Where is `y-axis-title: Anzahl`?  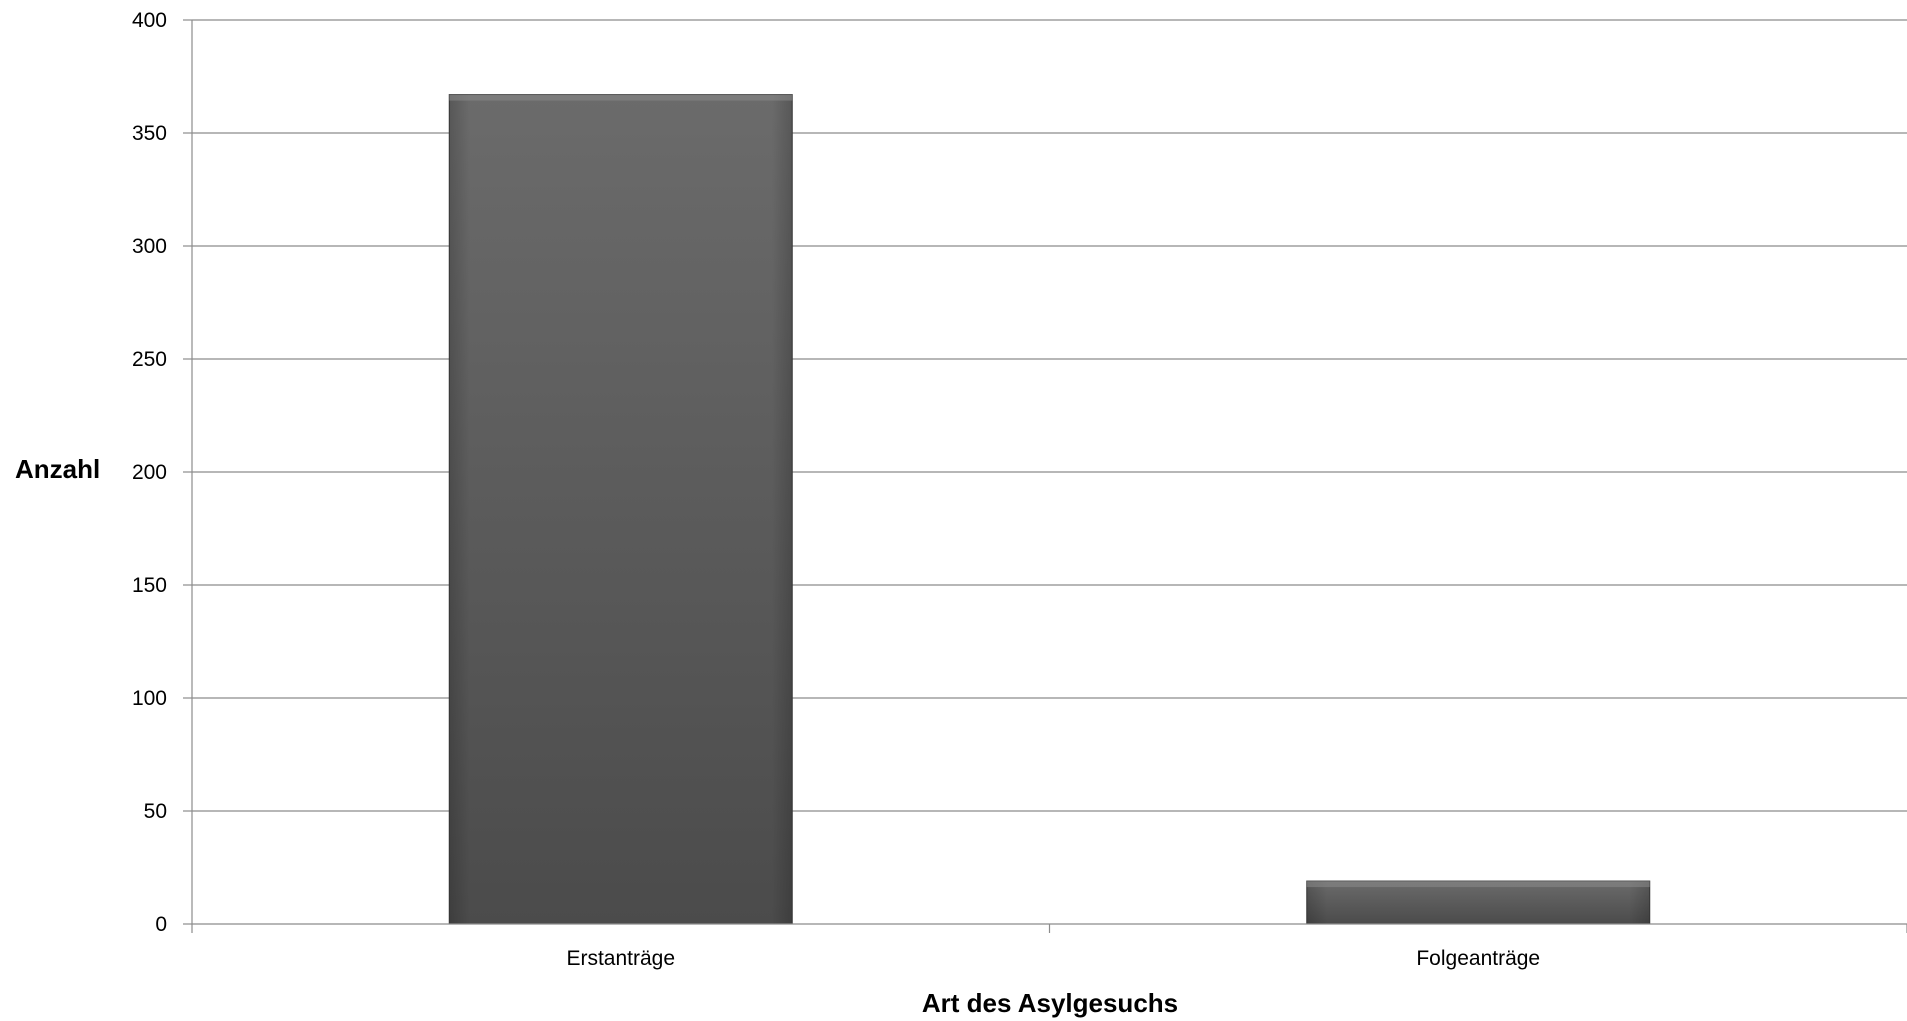
y-axis-title: Anzahl is located at coordinates (57, 469).